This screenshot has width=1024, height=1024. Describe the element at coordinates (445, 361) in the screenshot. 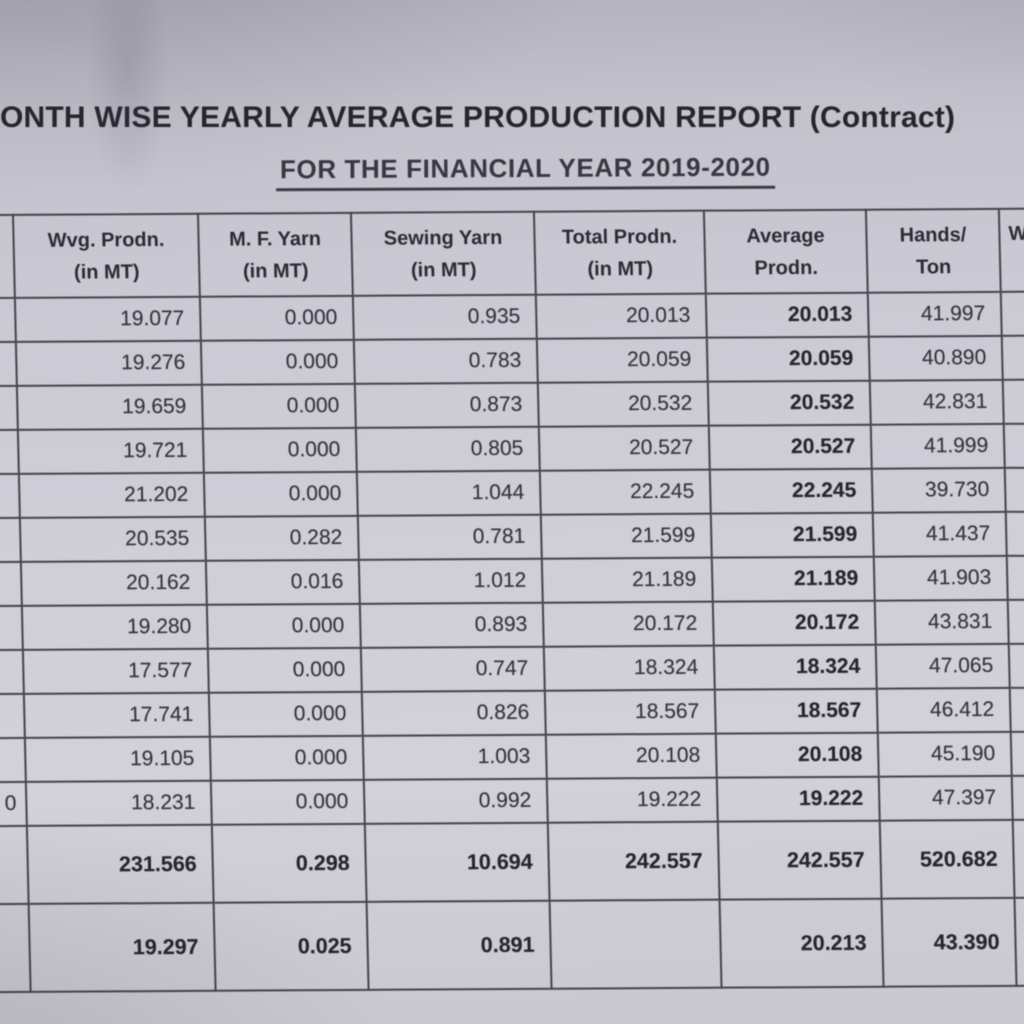

I see `cell-sewing: 0.783` at that location.